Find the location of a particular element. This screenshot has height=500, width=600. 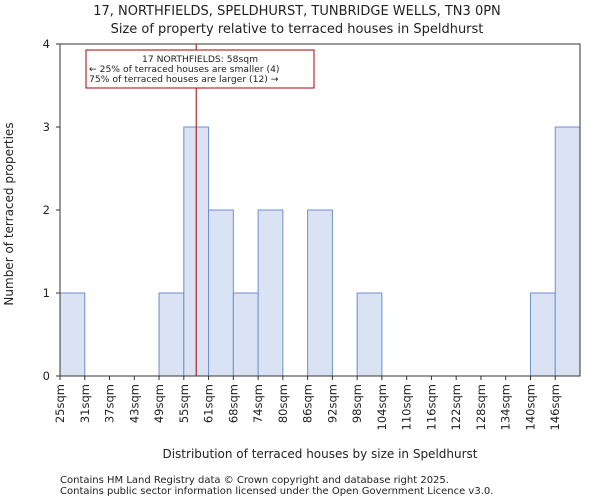

x-tick-label: 37sqm is located at coordinates (110, 403).